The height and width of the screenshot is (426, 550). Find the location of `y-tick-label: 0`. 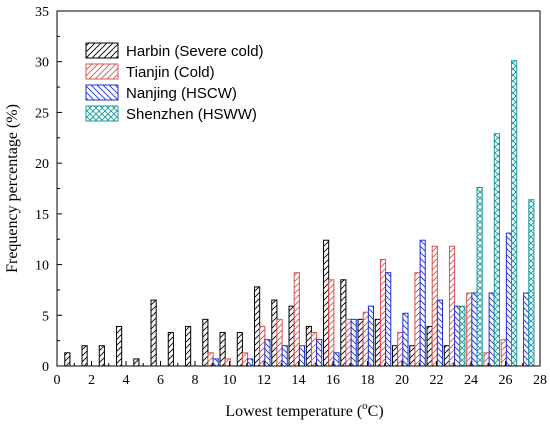

y-tick-label: 0 is located at coordinates (45, 367).